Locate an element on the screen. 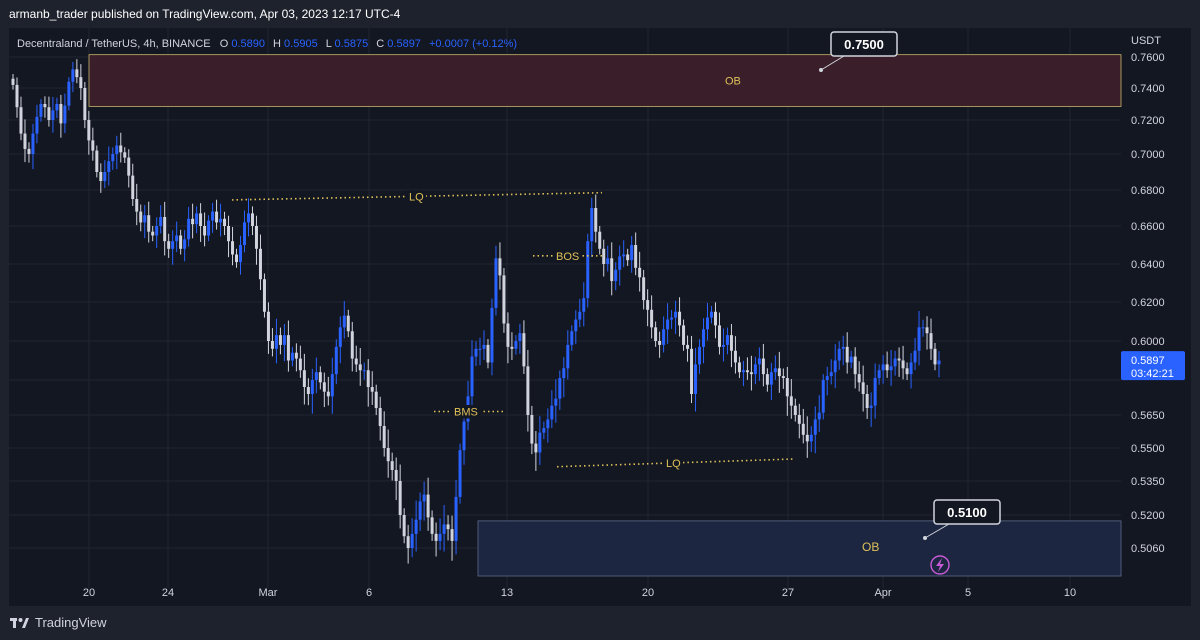 This screenshot has width=1200, height=640. symbol-name: Decentraland / TetherUS, 4h, BINANCE is located at coordinates (114, 44).